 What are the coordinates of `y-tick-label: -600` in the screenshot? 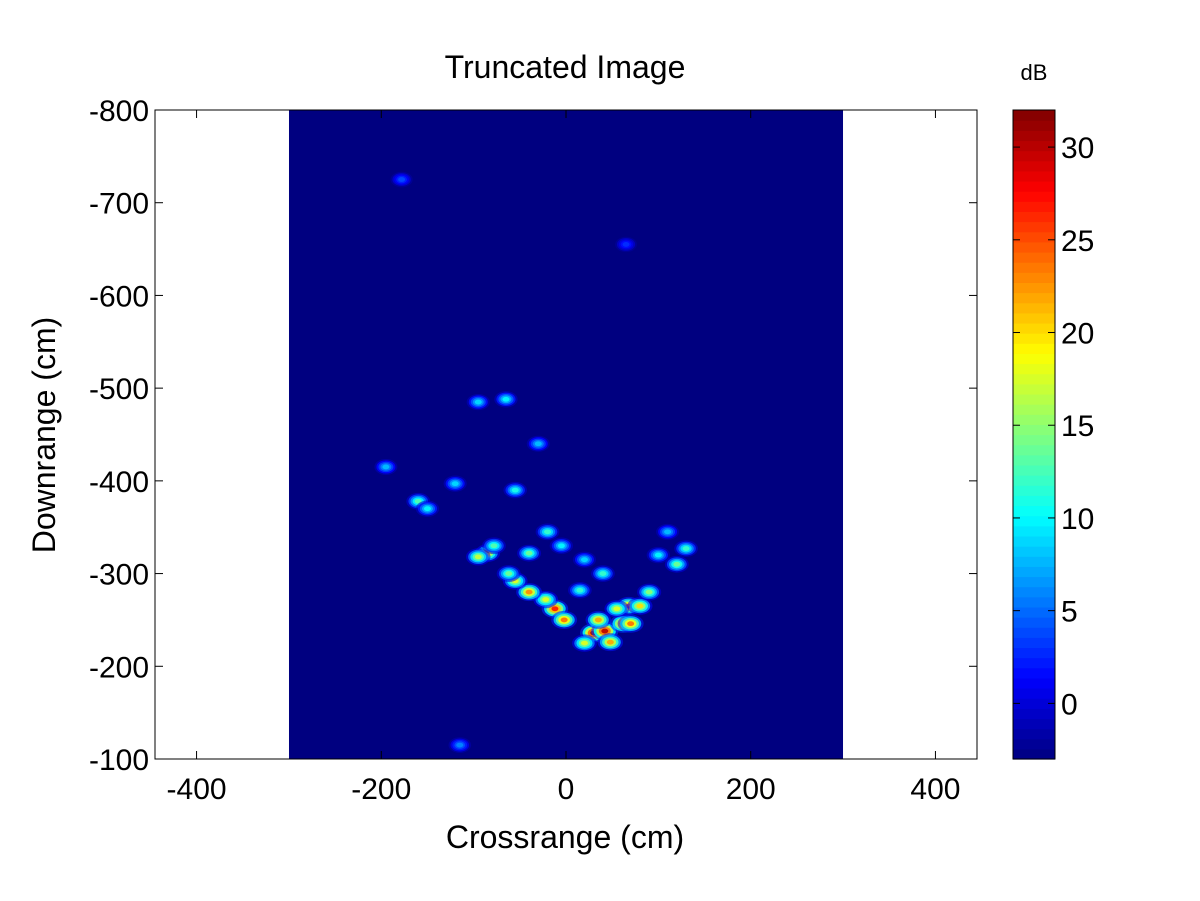 It's located at (119, 296).